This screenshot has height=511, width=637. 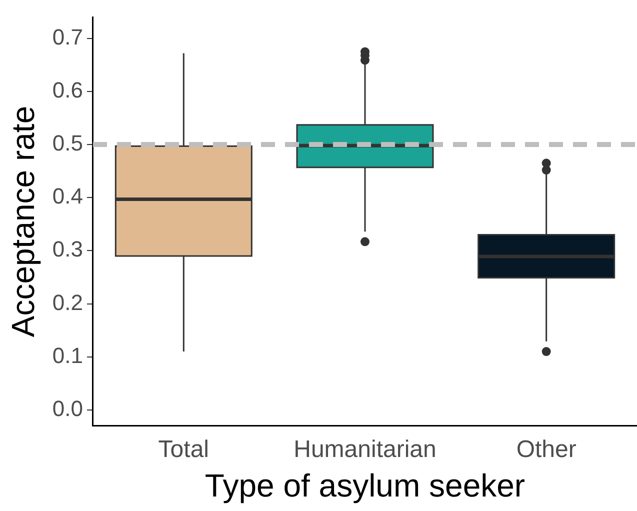 I want to click on x-tick-label: Humanitarian, so click(x=365, y=449).